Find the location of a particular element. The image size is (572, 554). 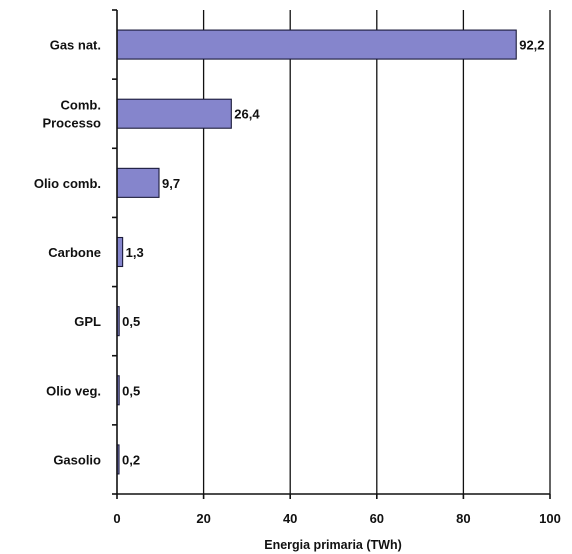

value-label: 0,2 is located at coordinates (131, 459).